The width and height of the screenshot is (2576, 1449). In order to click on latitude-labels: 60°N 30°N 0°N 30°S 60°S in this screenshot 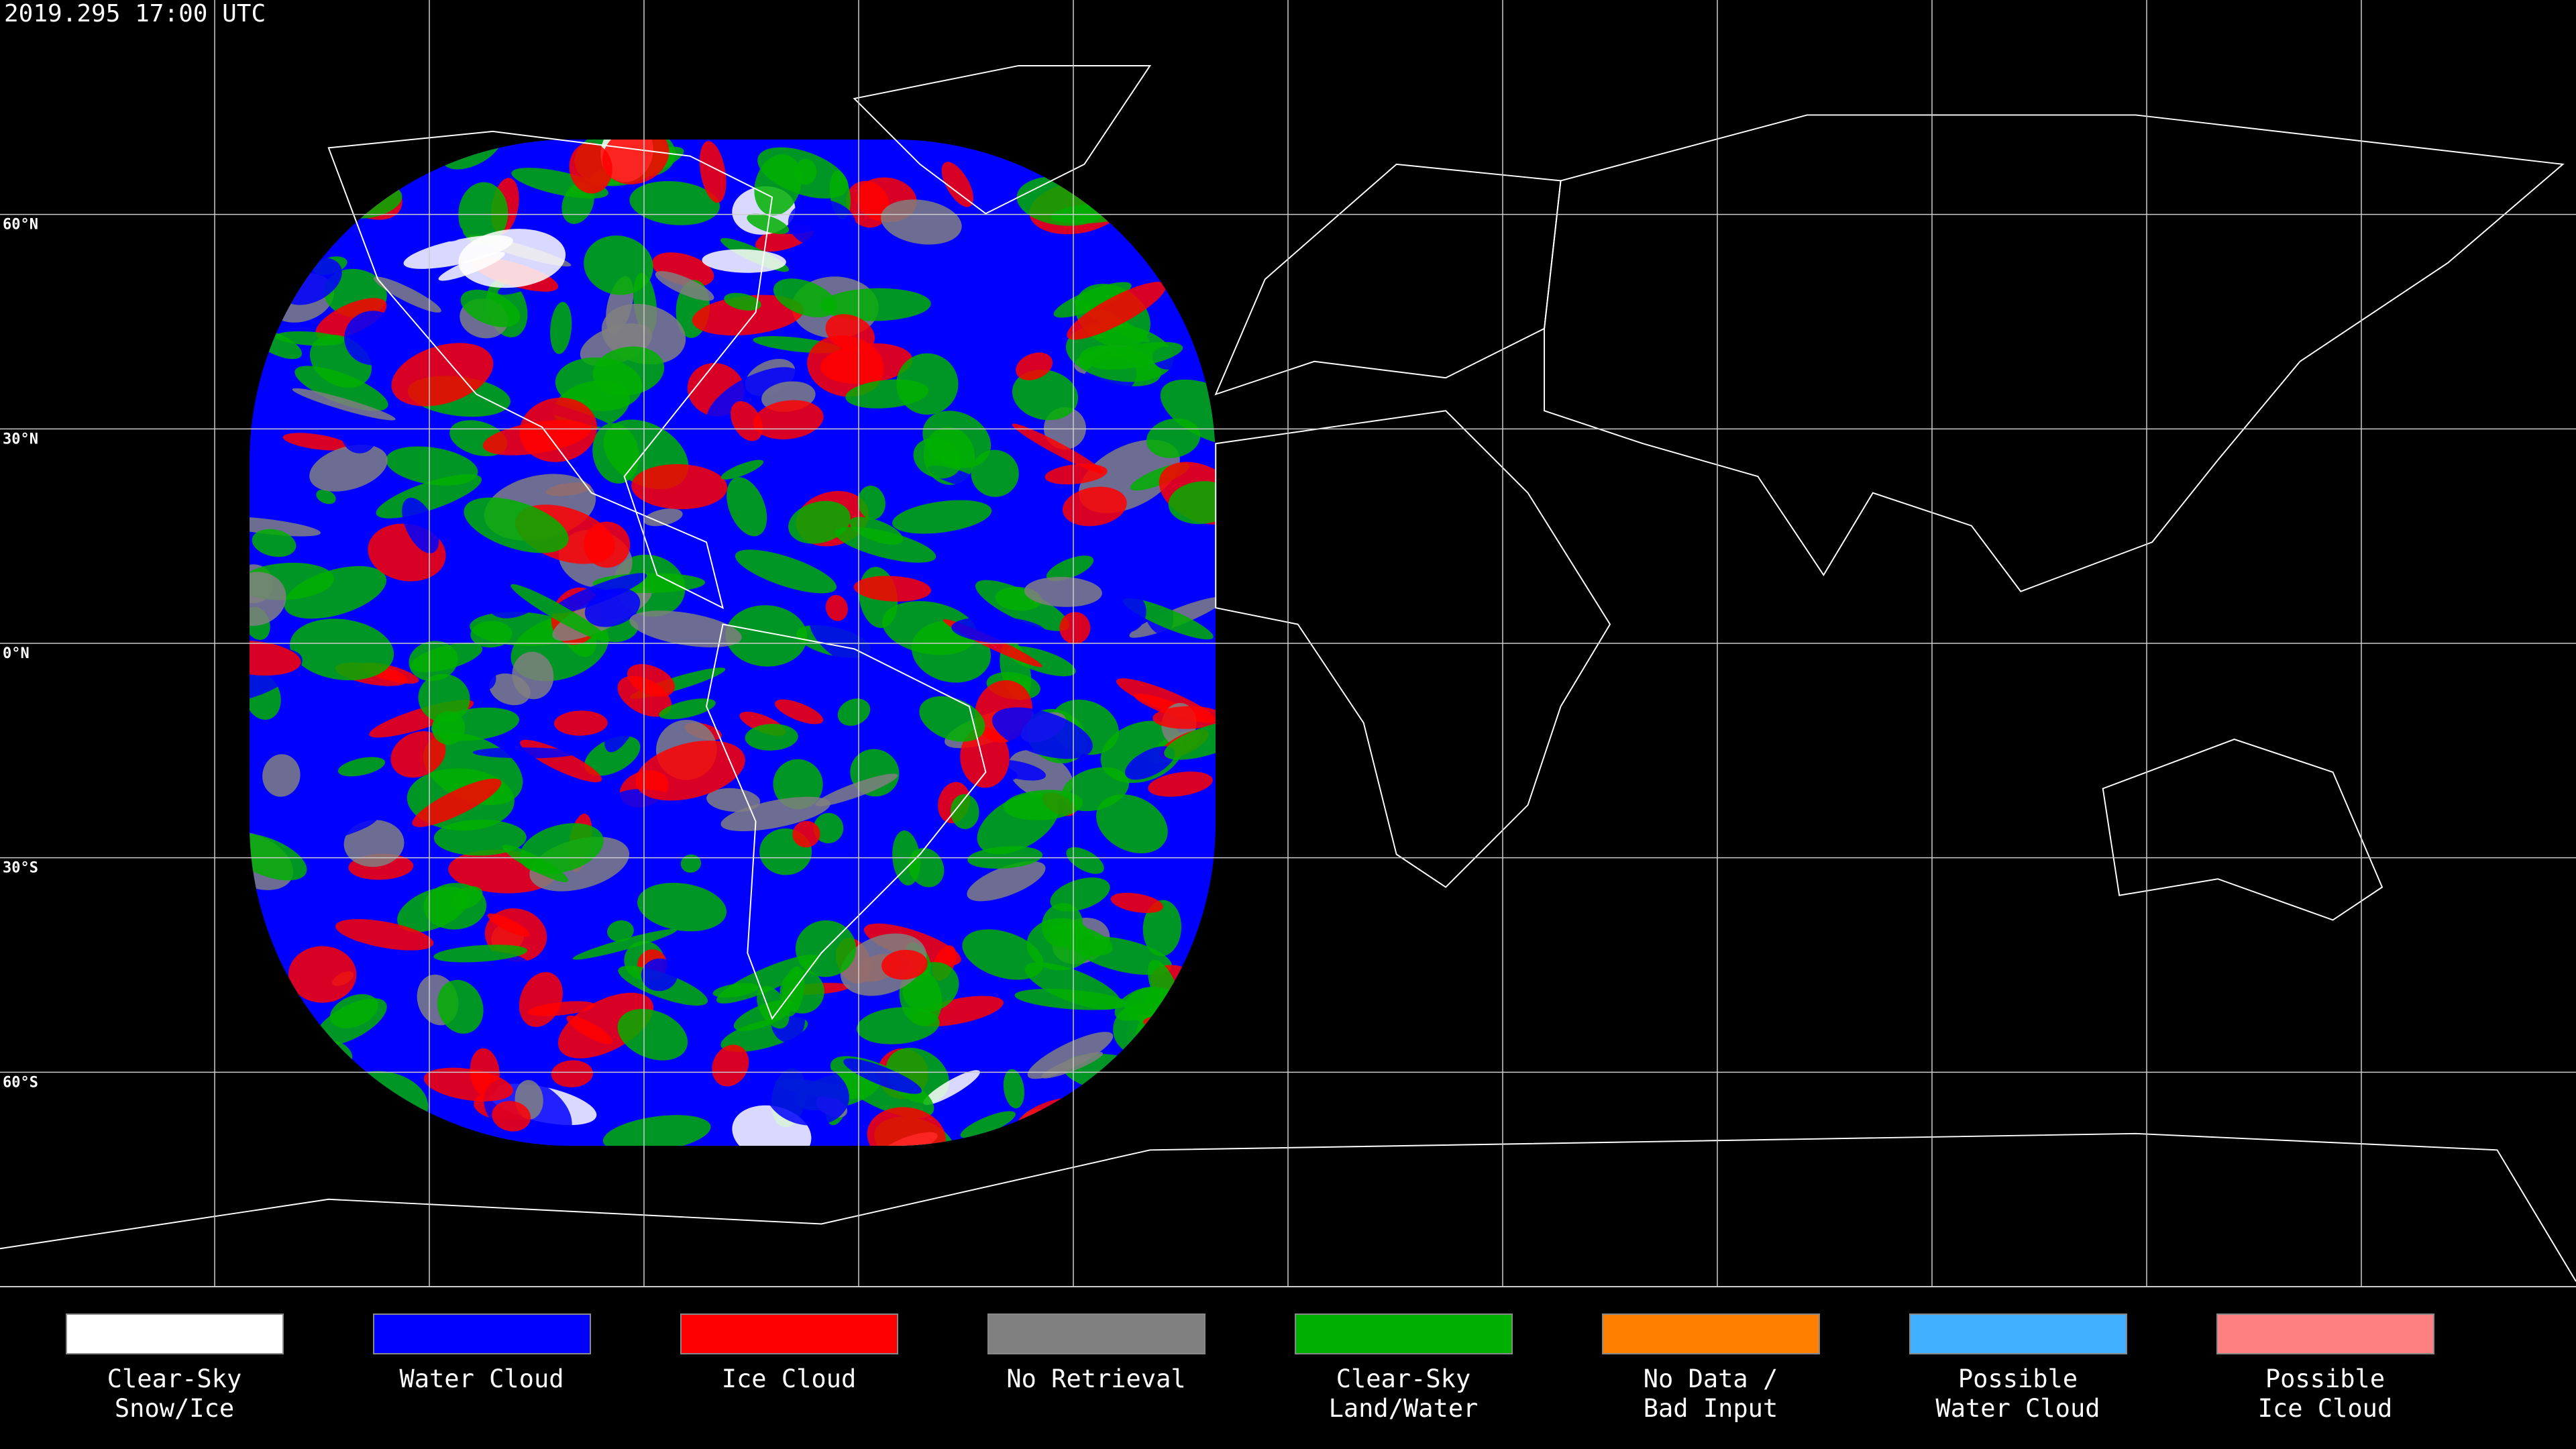, I will do `click(20, 654)`.